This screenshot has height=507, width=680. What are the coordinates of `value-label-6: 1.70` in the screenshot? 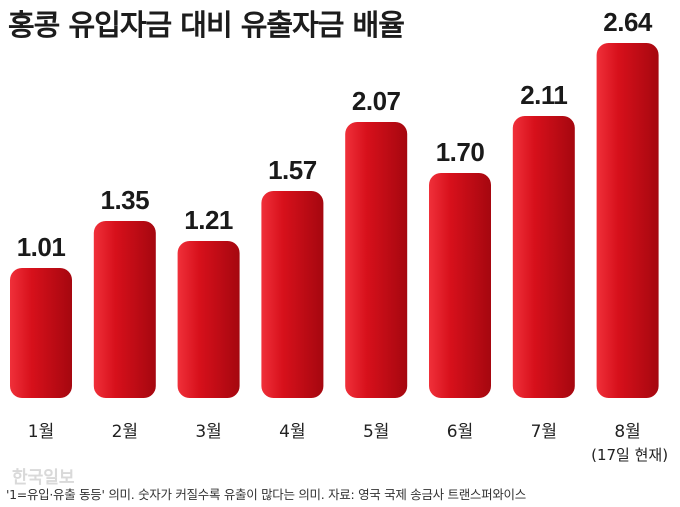 It's located at (460, 152).